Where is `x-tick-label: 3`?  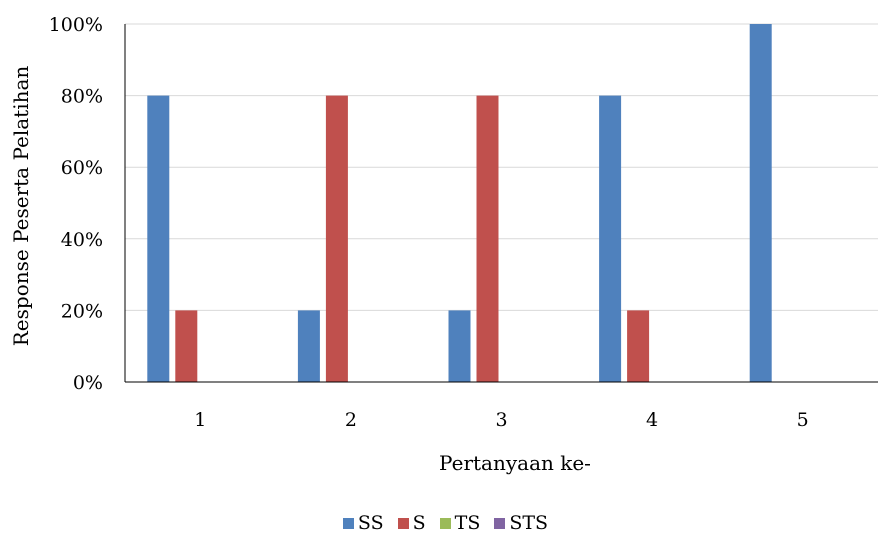 x-tick-label: 3 is located at coordinates (501, 420).